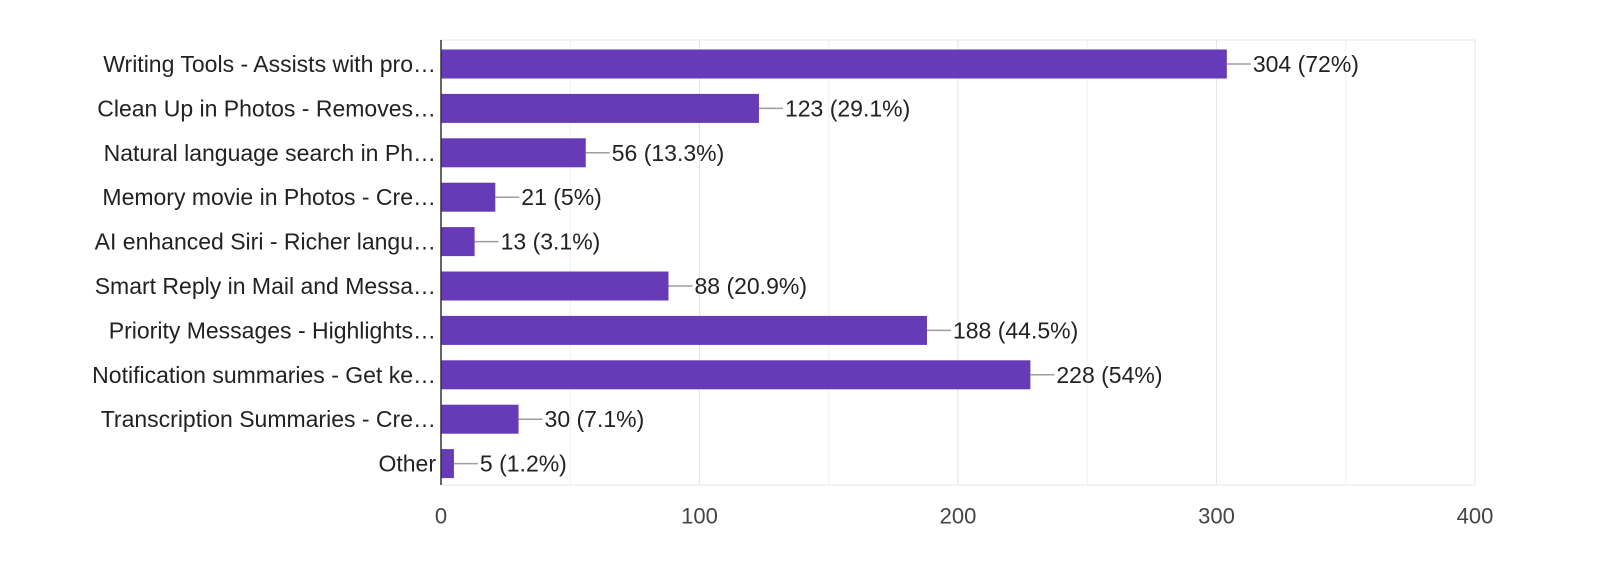  I want to click on x-tick-label: 300, so click(1216, 516).